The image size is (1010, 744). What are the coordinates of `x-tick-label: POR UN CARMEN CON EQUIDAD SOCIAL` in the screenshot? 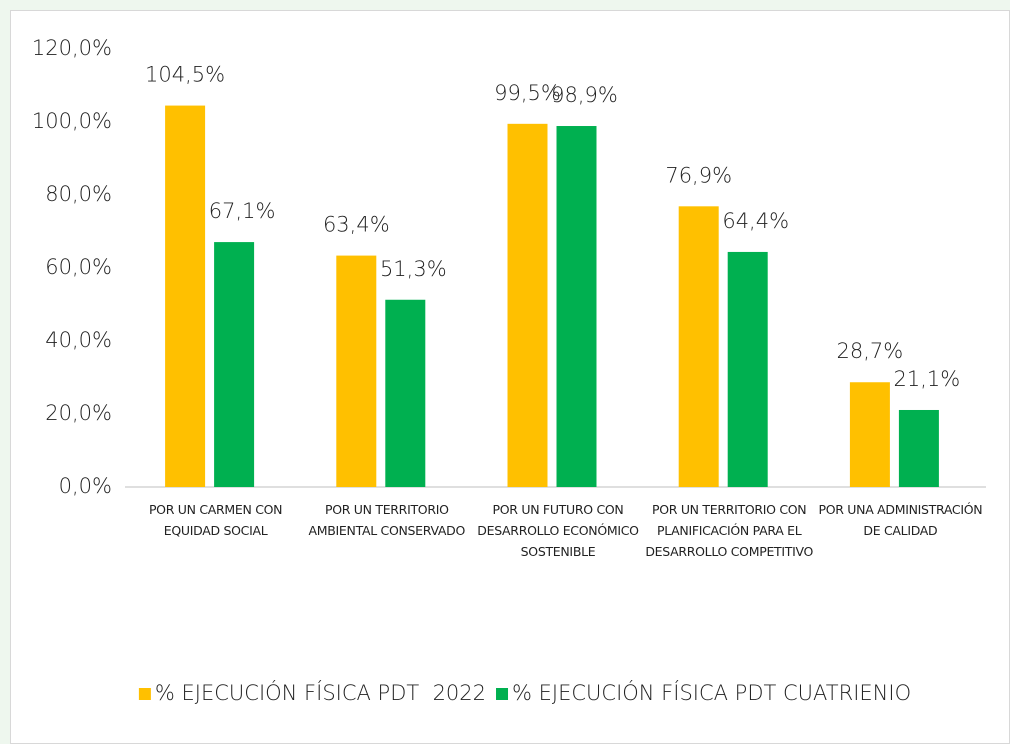 It's located at (215, 520).